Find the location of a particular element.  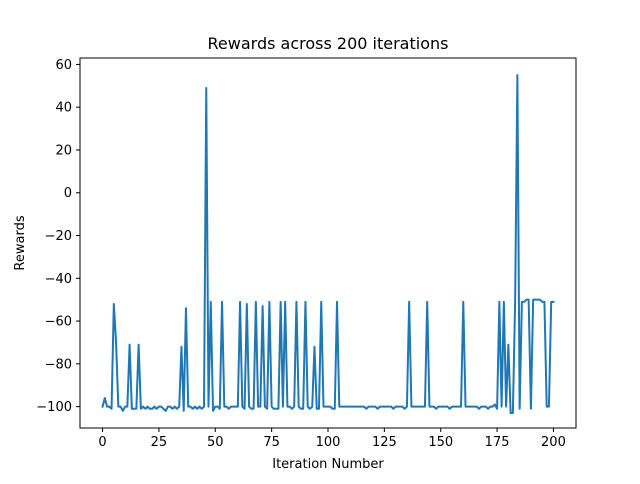

x-tick-label: 75 is located at coordinates (271, 442).